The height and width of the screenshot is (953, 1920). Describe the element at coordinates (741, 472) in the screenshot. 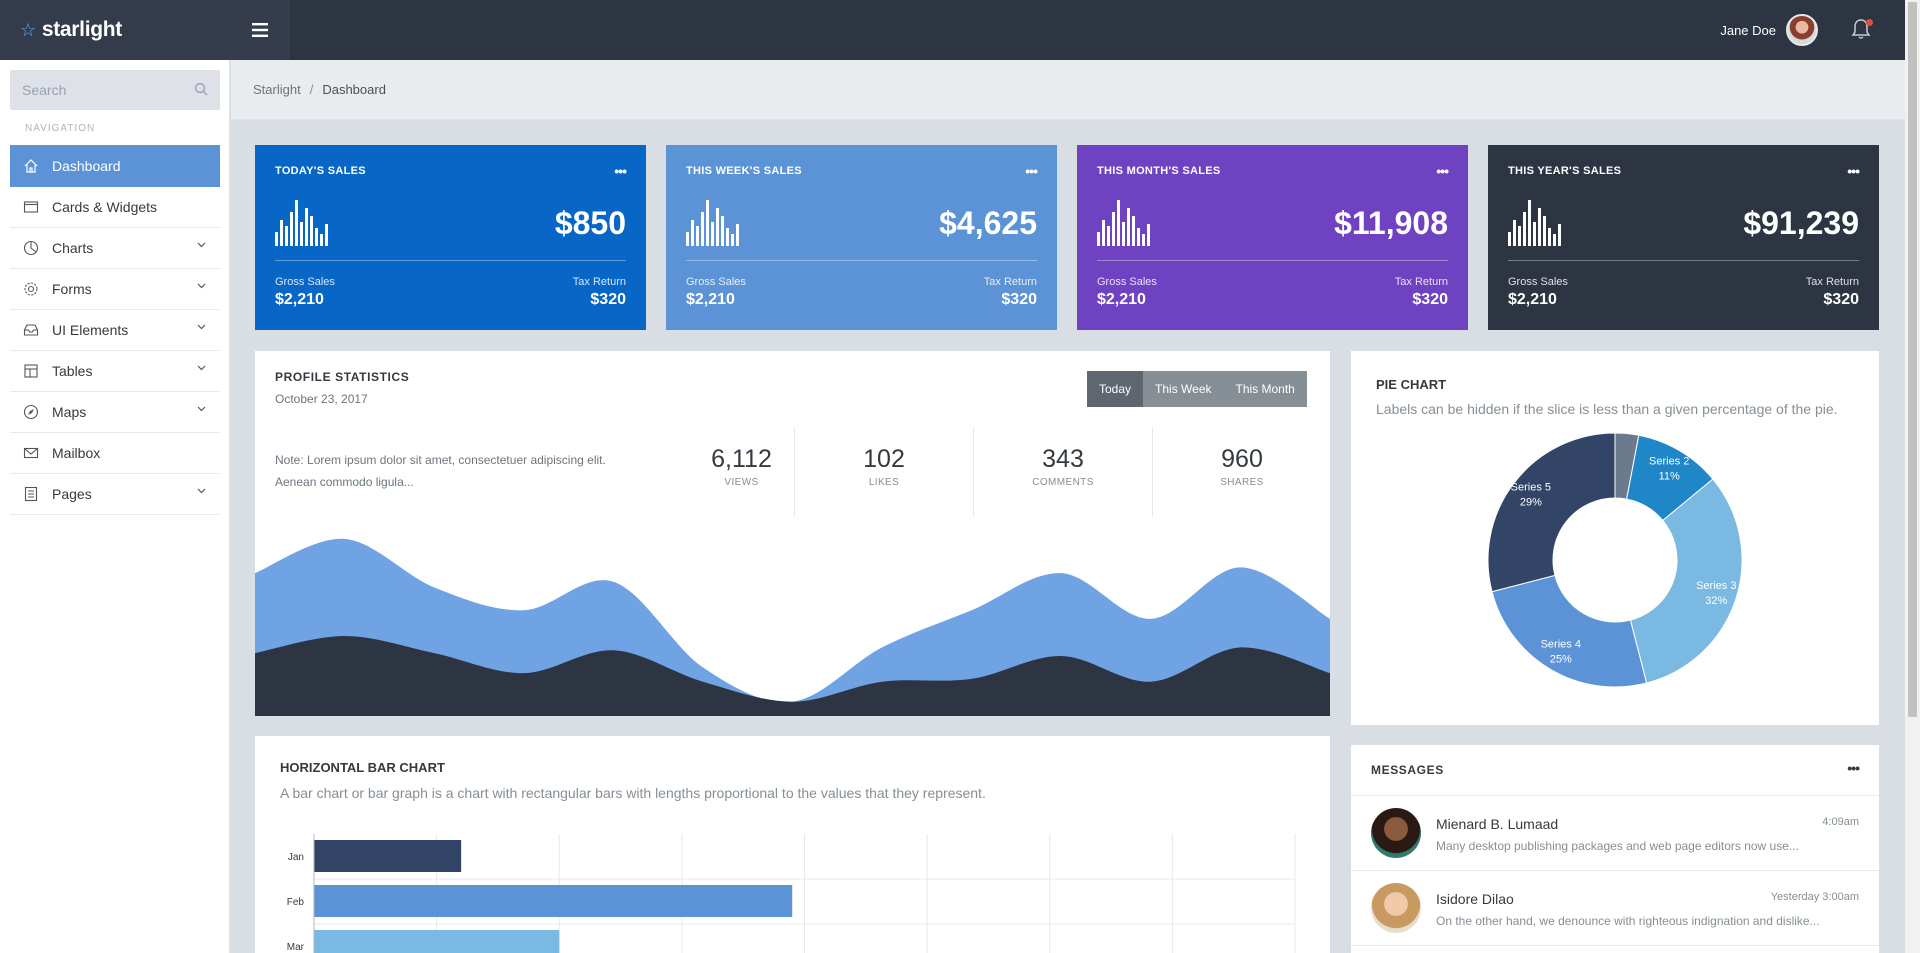

I see `metric-views: 6,112 VIEWS` at that location.